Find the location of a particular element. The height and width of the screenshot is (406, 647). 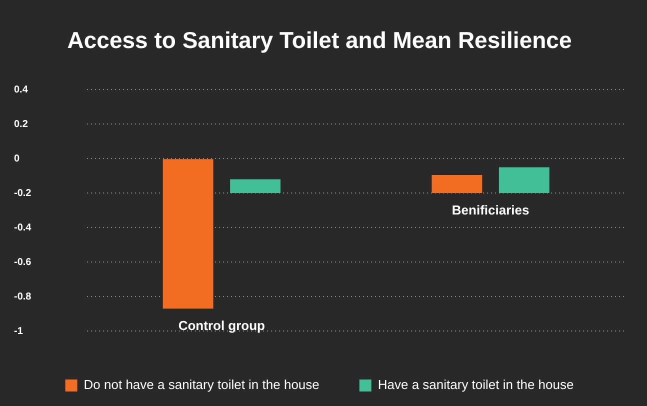

y-tick-label: -0.8 is located at coordinates (23, 296).